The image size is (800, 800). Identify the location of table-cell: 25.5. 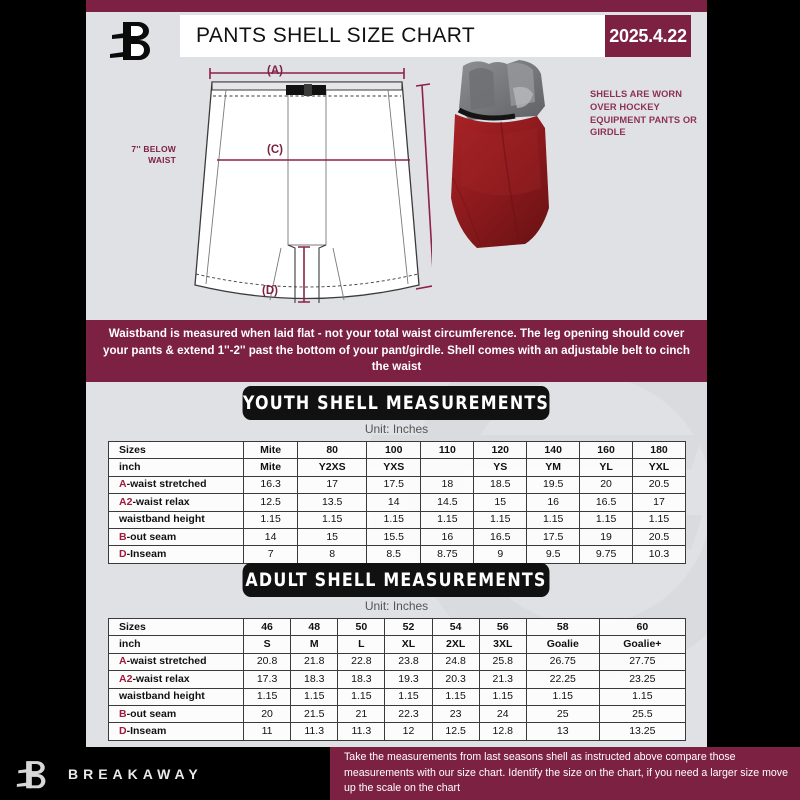
(642, 714).